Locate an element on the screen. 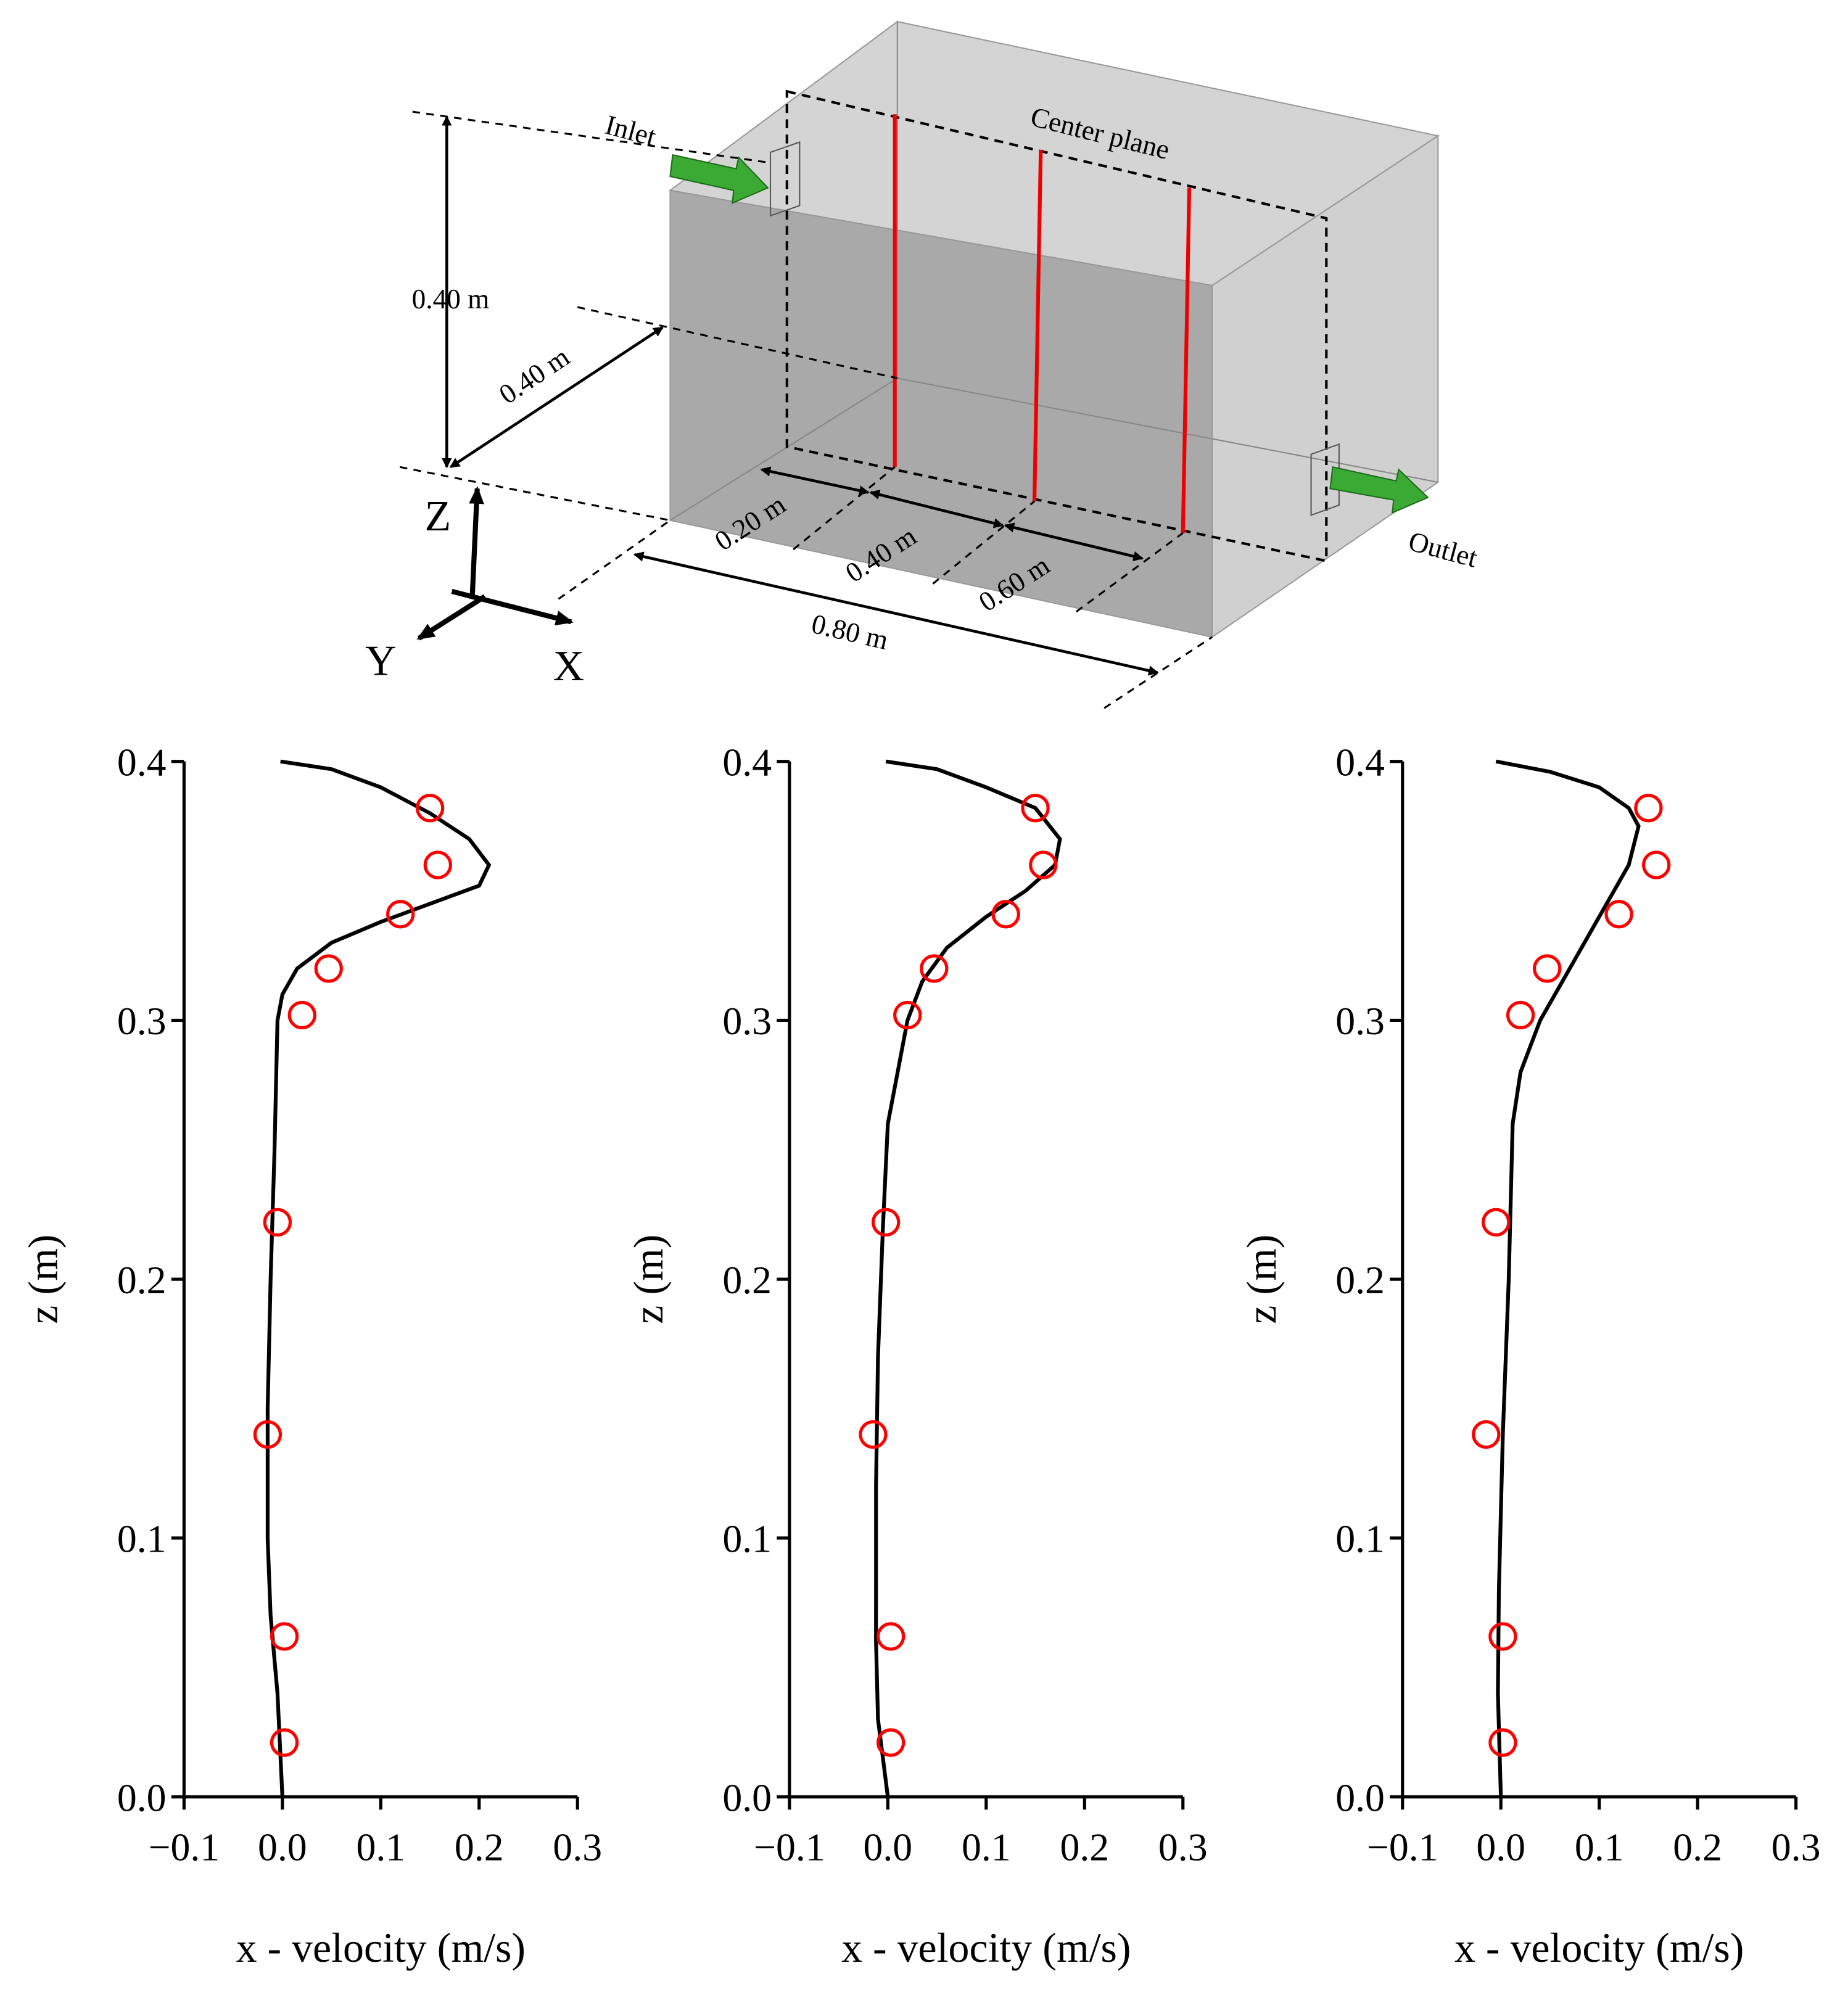 Image resolution: width=1848 pixels, height=2000 pixels. height-label: 0.40 m is located at coordinates (451, 299).